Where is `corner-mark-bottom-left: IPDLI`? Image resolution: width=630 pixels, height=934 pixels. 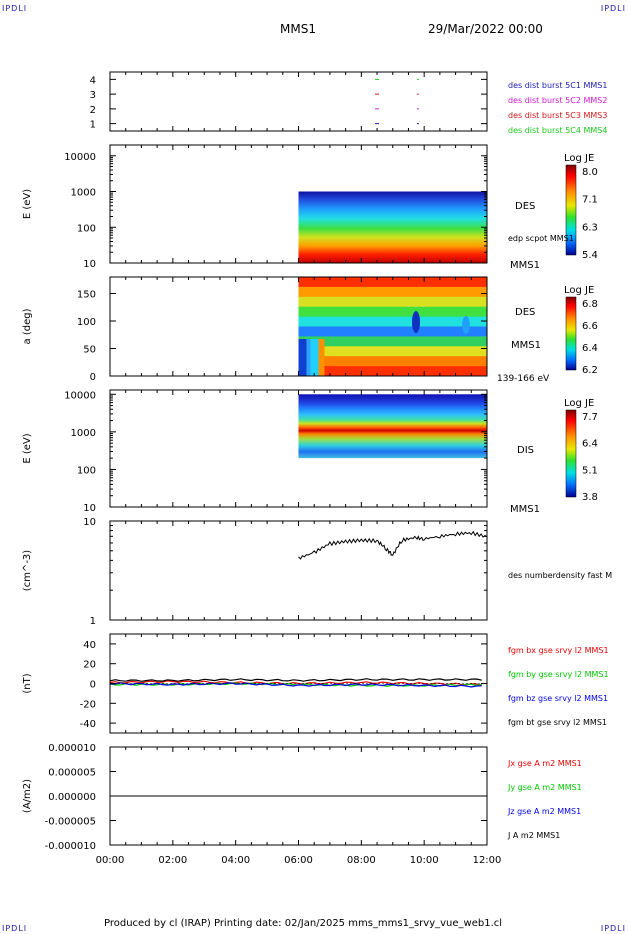 corner-mark-bottom-left: IPDLI is located at coordinates (15, 928).